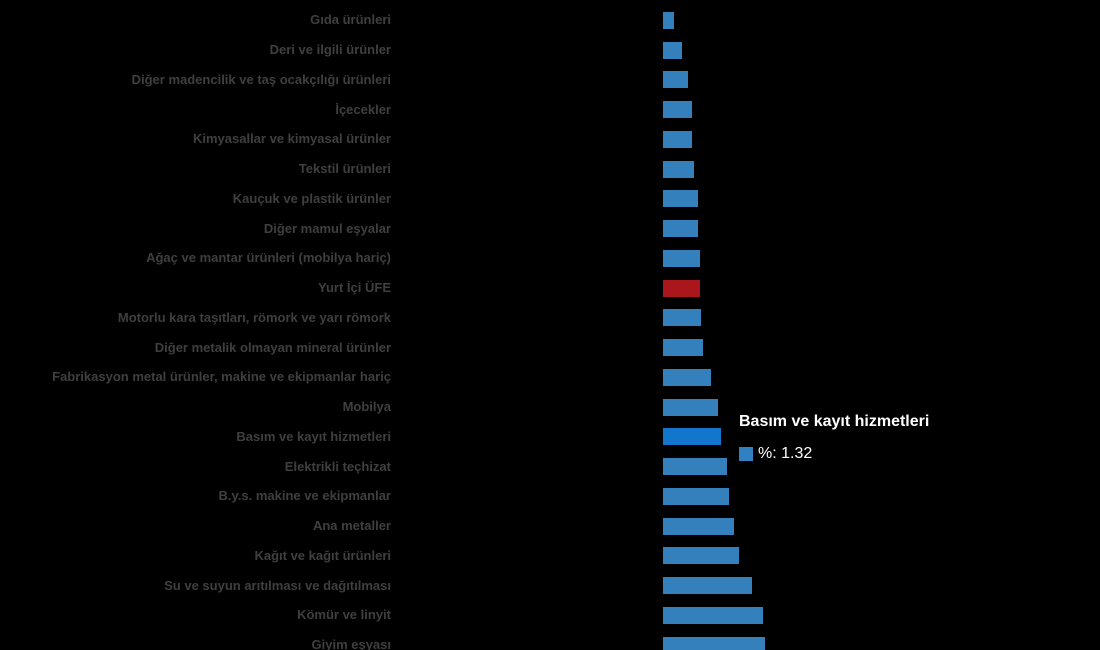  What do you see at coordinates (344, 615) in the screenshot?
I see `category-label: Kömür ve linyit` at bounding box center [344, 615].